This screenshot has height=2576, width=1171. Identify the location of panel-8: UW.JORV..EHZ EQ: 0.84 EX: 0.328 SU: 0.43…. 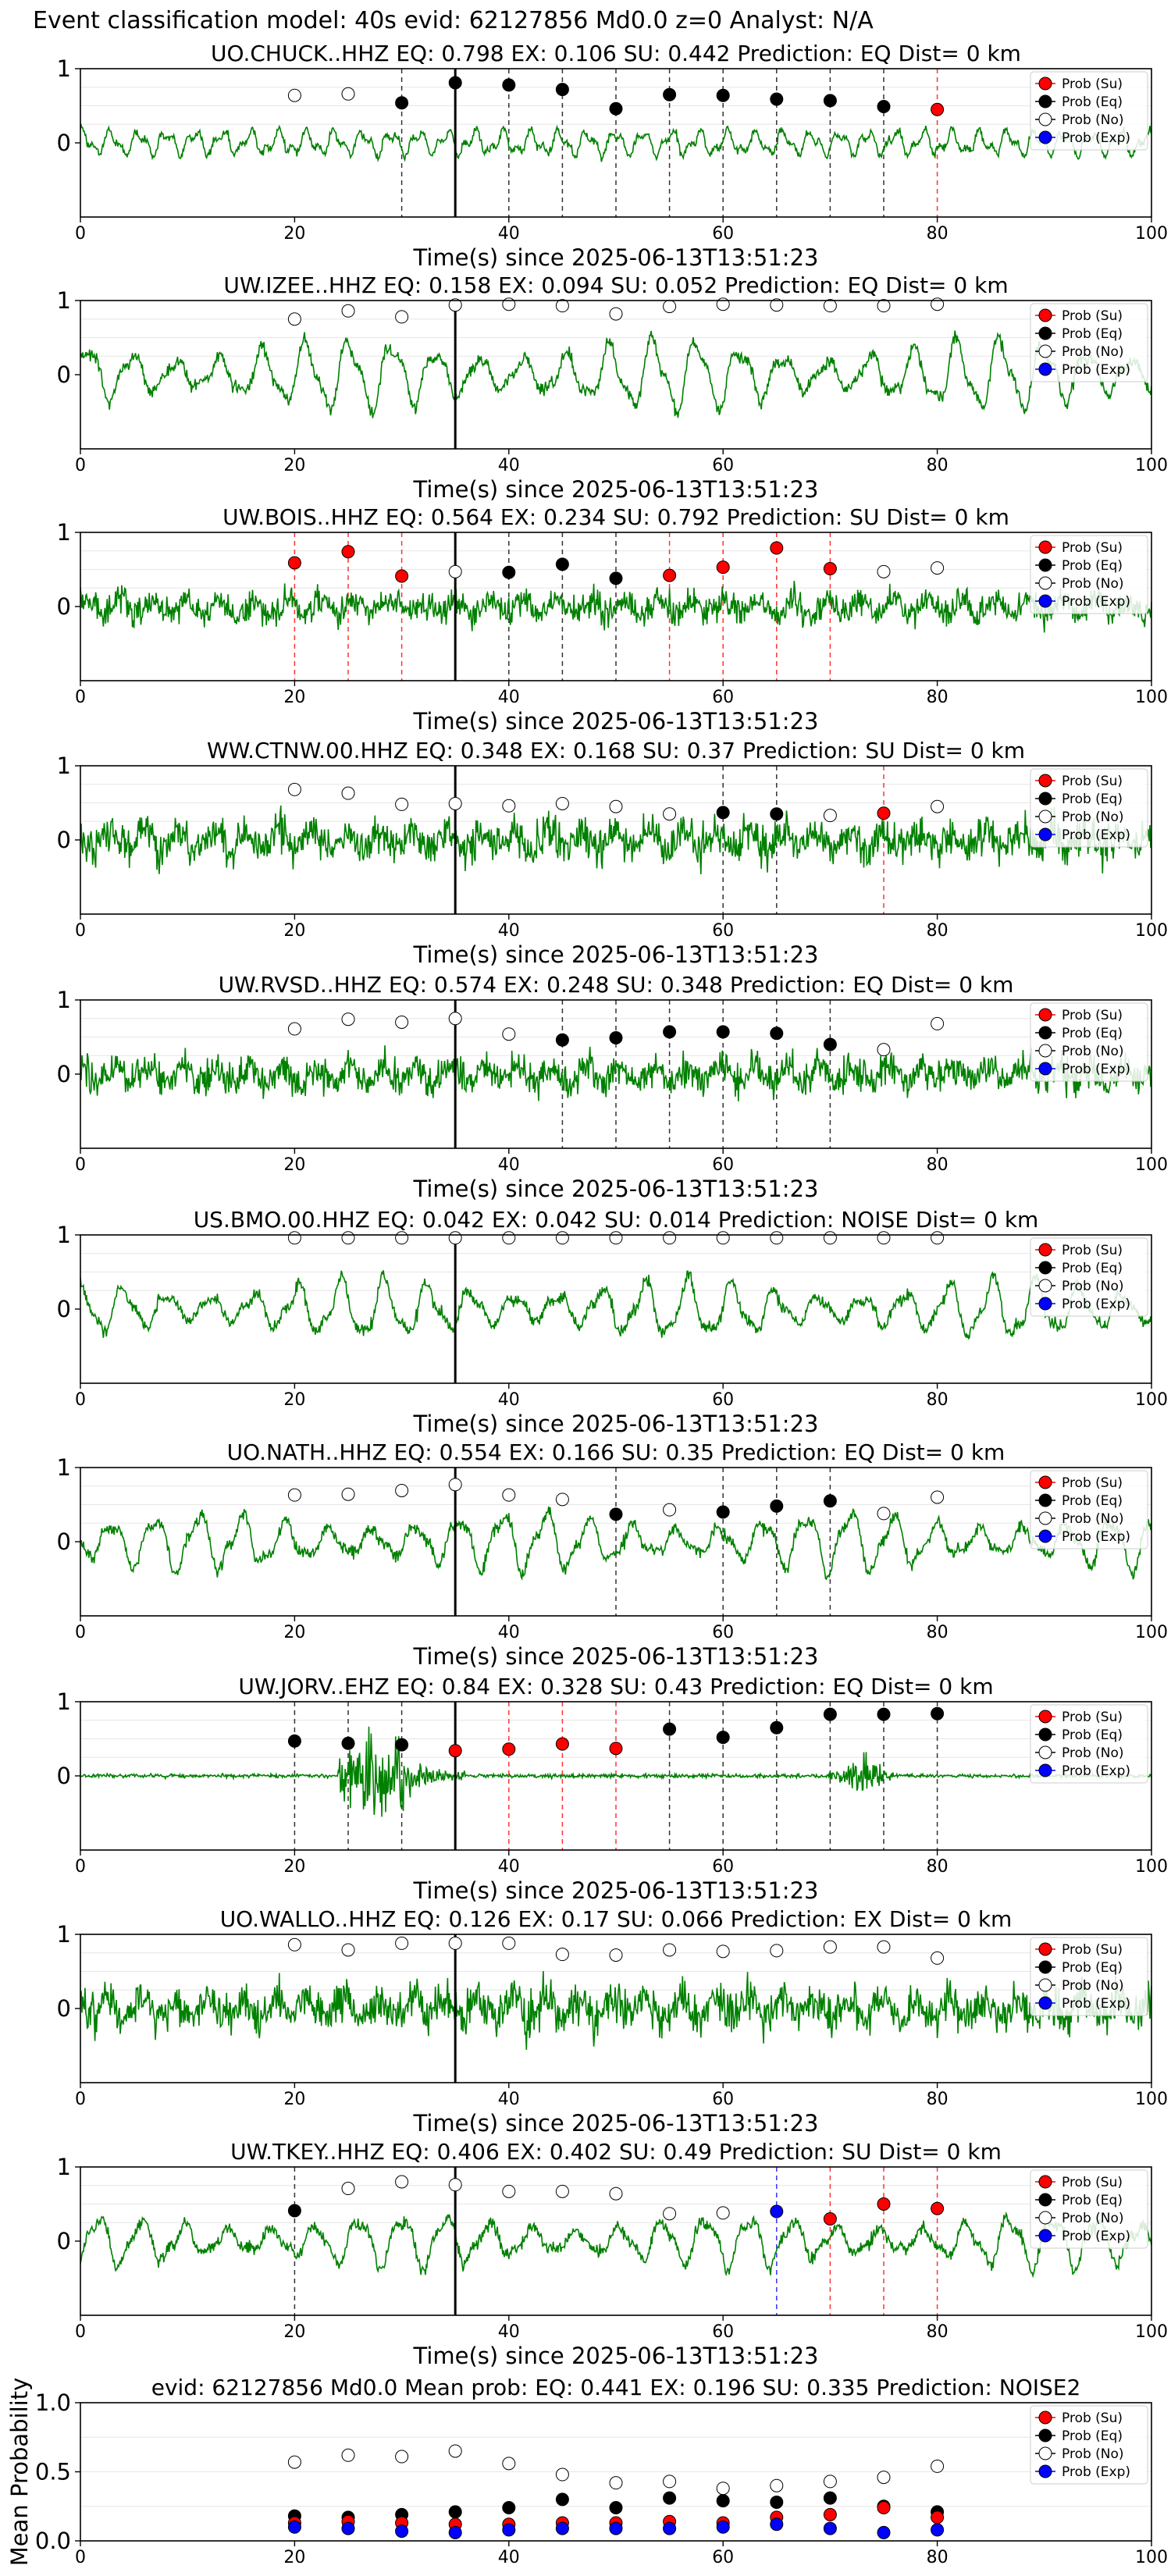
(612, 1789).